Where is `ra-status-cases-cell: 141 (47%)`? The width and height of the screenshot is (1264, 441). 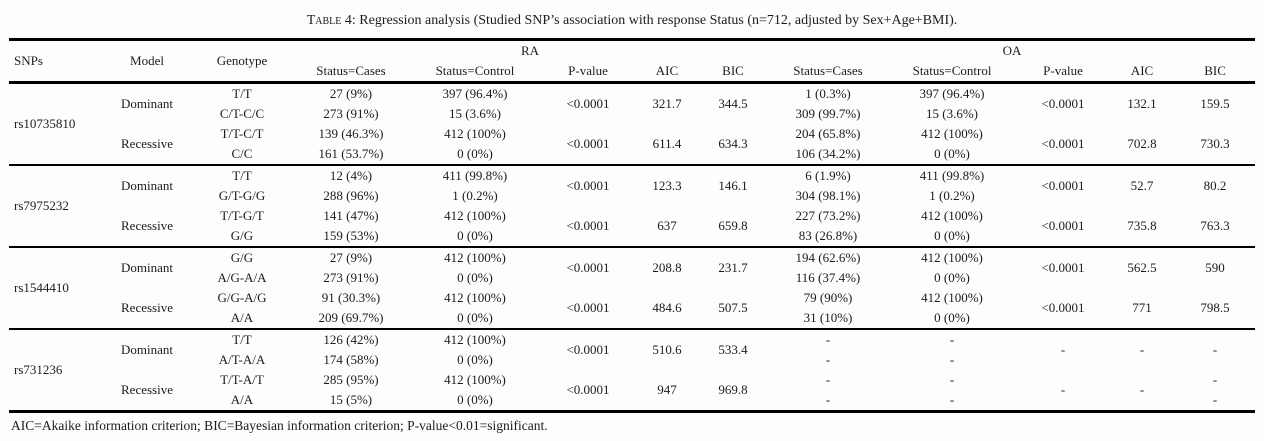
ra-status-cases-cell: 141 (47%) is located at coordinates (351, 215).